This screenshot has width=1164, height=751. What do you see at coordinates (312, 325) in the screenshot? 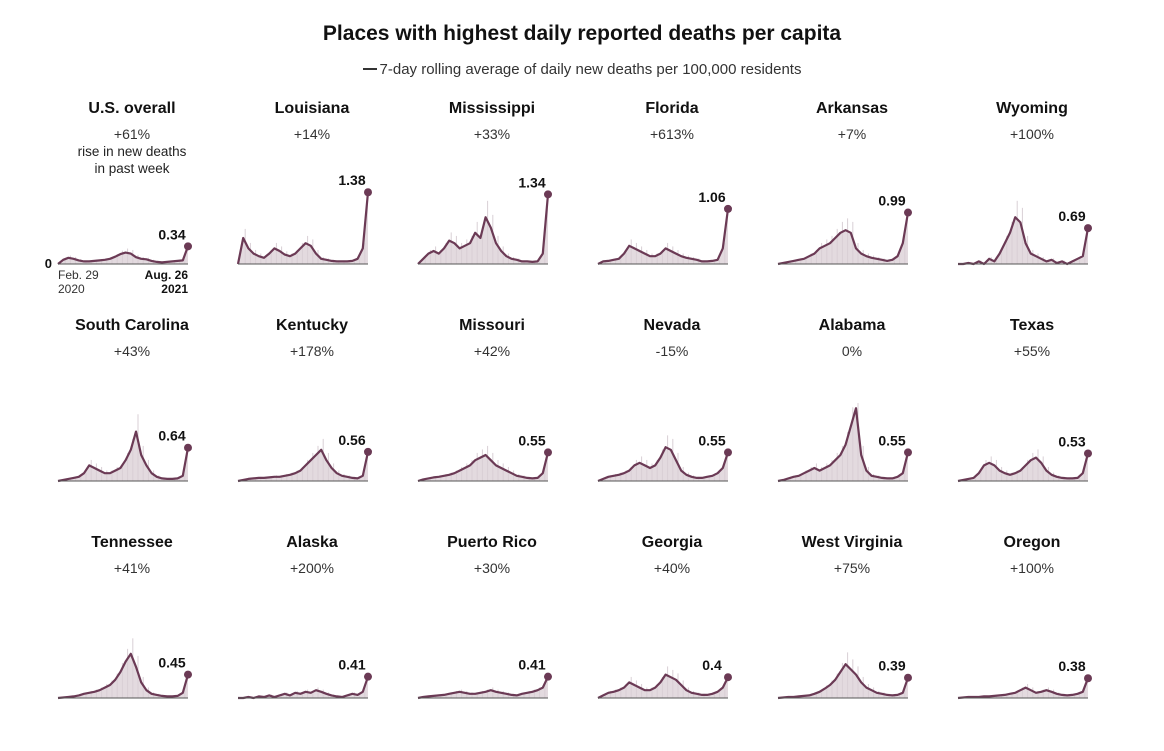
I see `panel-title: Kentucky` at bounding box center [312, 325].